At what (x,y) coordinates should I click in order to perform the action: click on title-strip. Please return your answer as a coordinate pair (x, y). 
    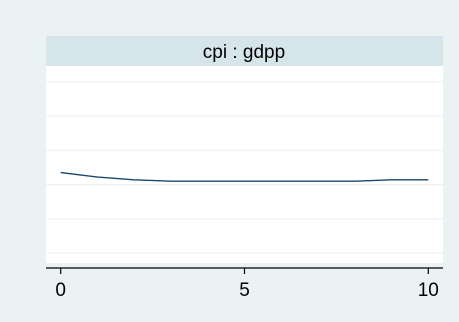
    Looking at the image, I should click on (244, 51).